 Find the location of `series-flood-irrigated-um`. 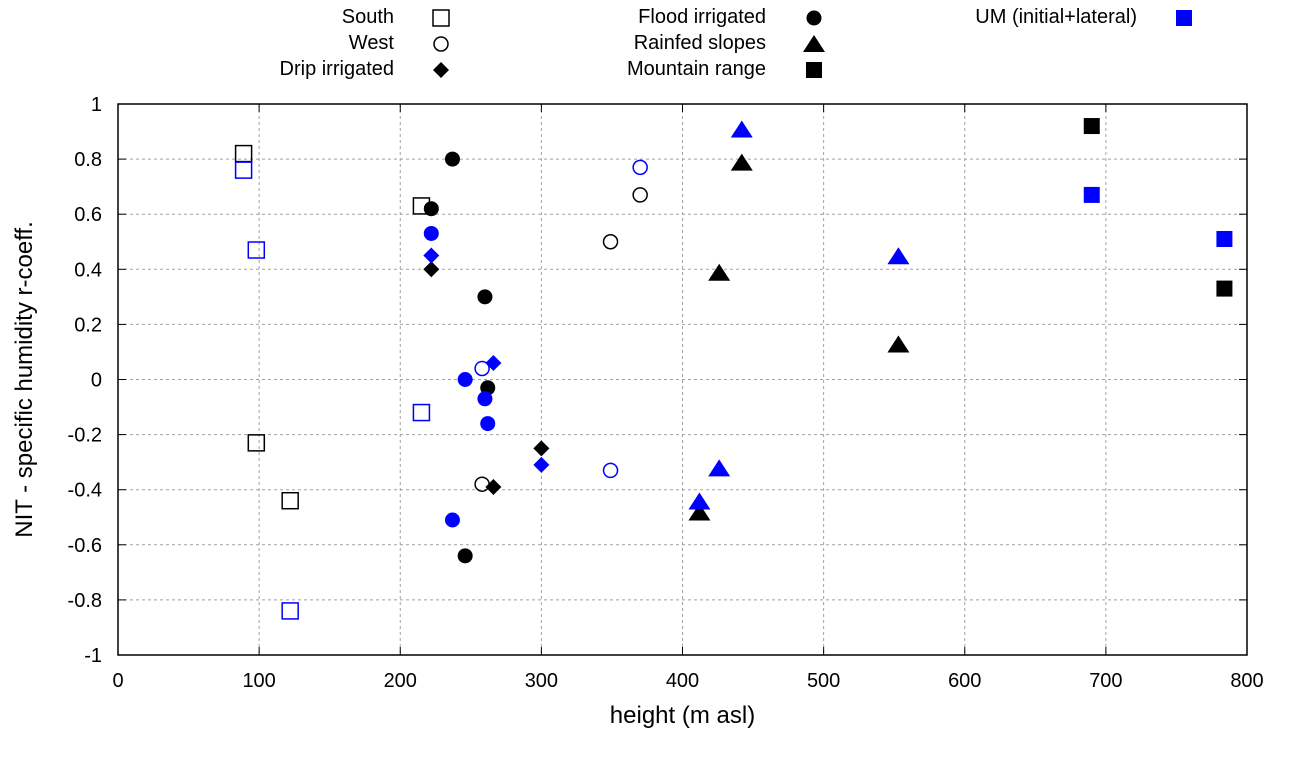

series-flood-irrigated-um is located at coordinates (459, 376).